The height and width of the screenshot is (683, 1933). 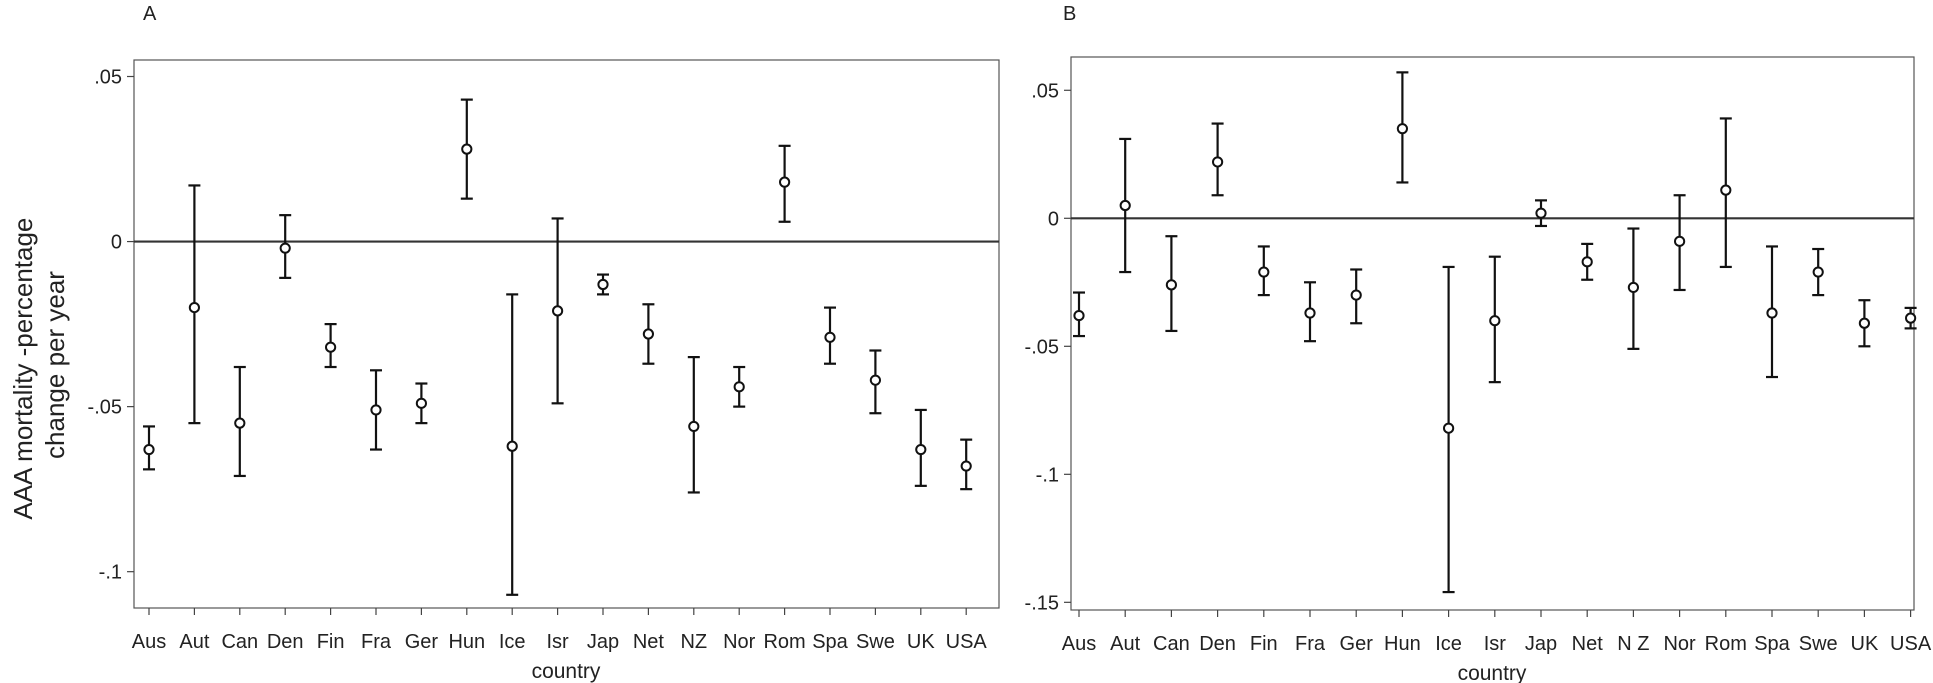 I want to click on panel-b-point-aut, so click(x=1125, y=205).